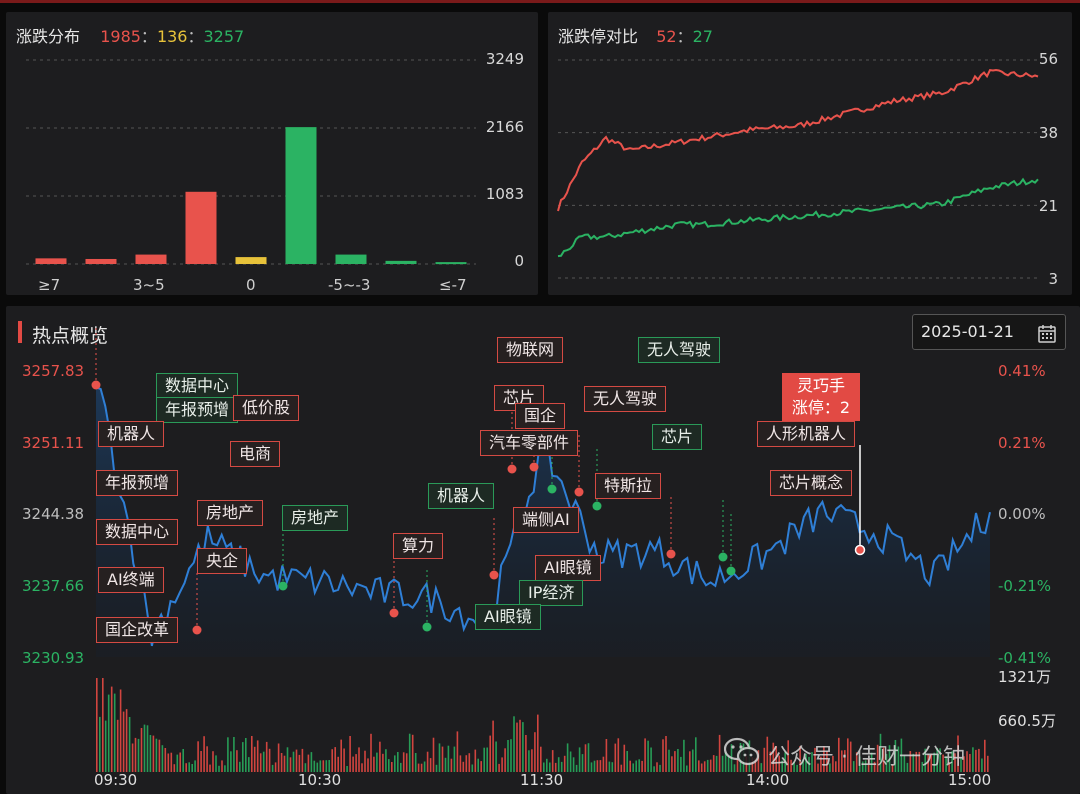 The height and width of the screenshot is (794, 1080). What do you see at coordinates (1048, 133) in the screenshot?
I see `limit-y-tick: 38` at bounding box center [1048, 133].